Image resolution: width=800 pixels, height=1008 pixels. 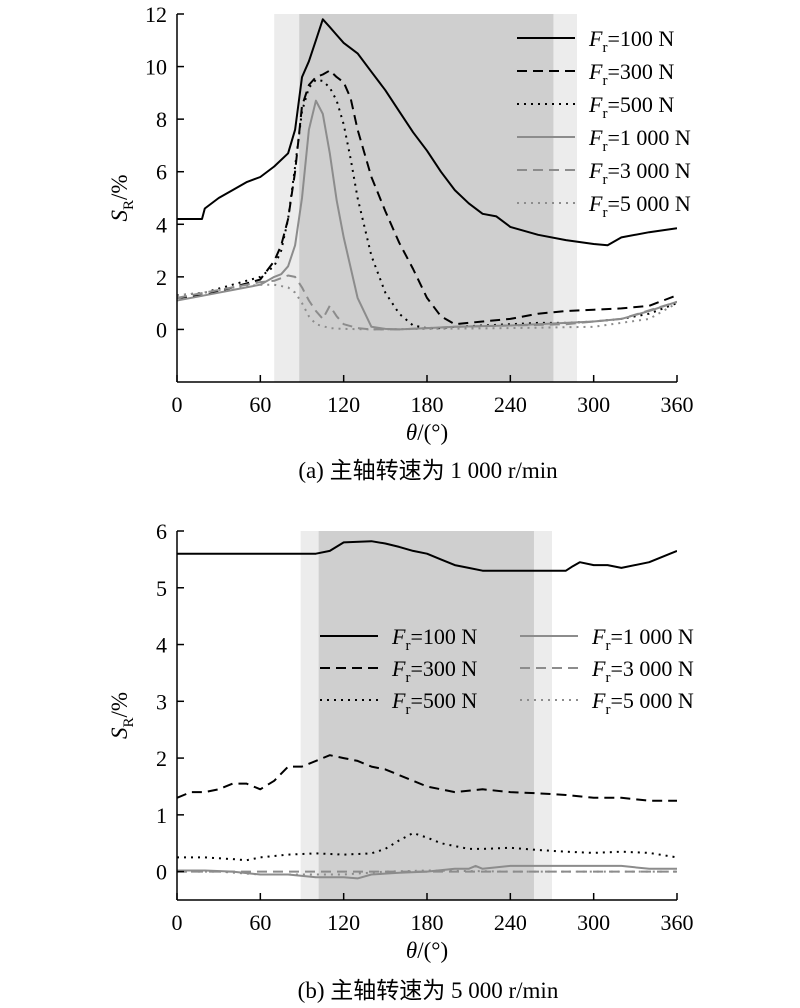 I want to click on panel-caption: (b) 主轴转速为 5 000 r/min, so click(x=428, y=990).